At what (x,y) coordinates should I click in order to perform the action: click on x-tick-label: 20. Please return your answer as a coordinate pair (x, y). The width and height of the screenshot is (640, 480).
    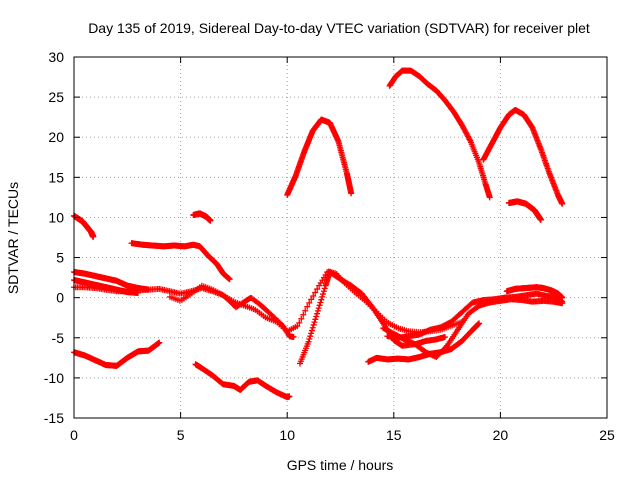
    Looking at the image, I should click on (501, 435).